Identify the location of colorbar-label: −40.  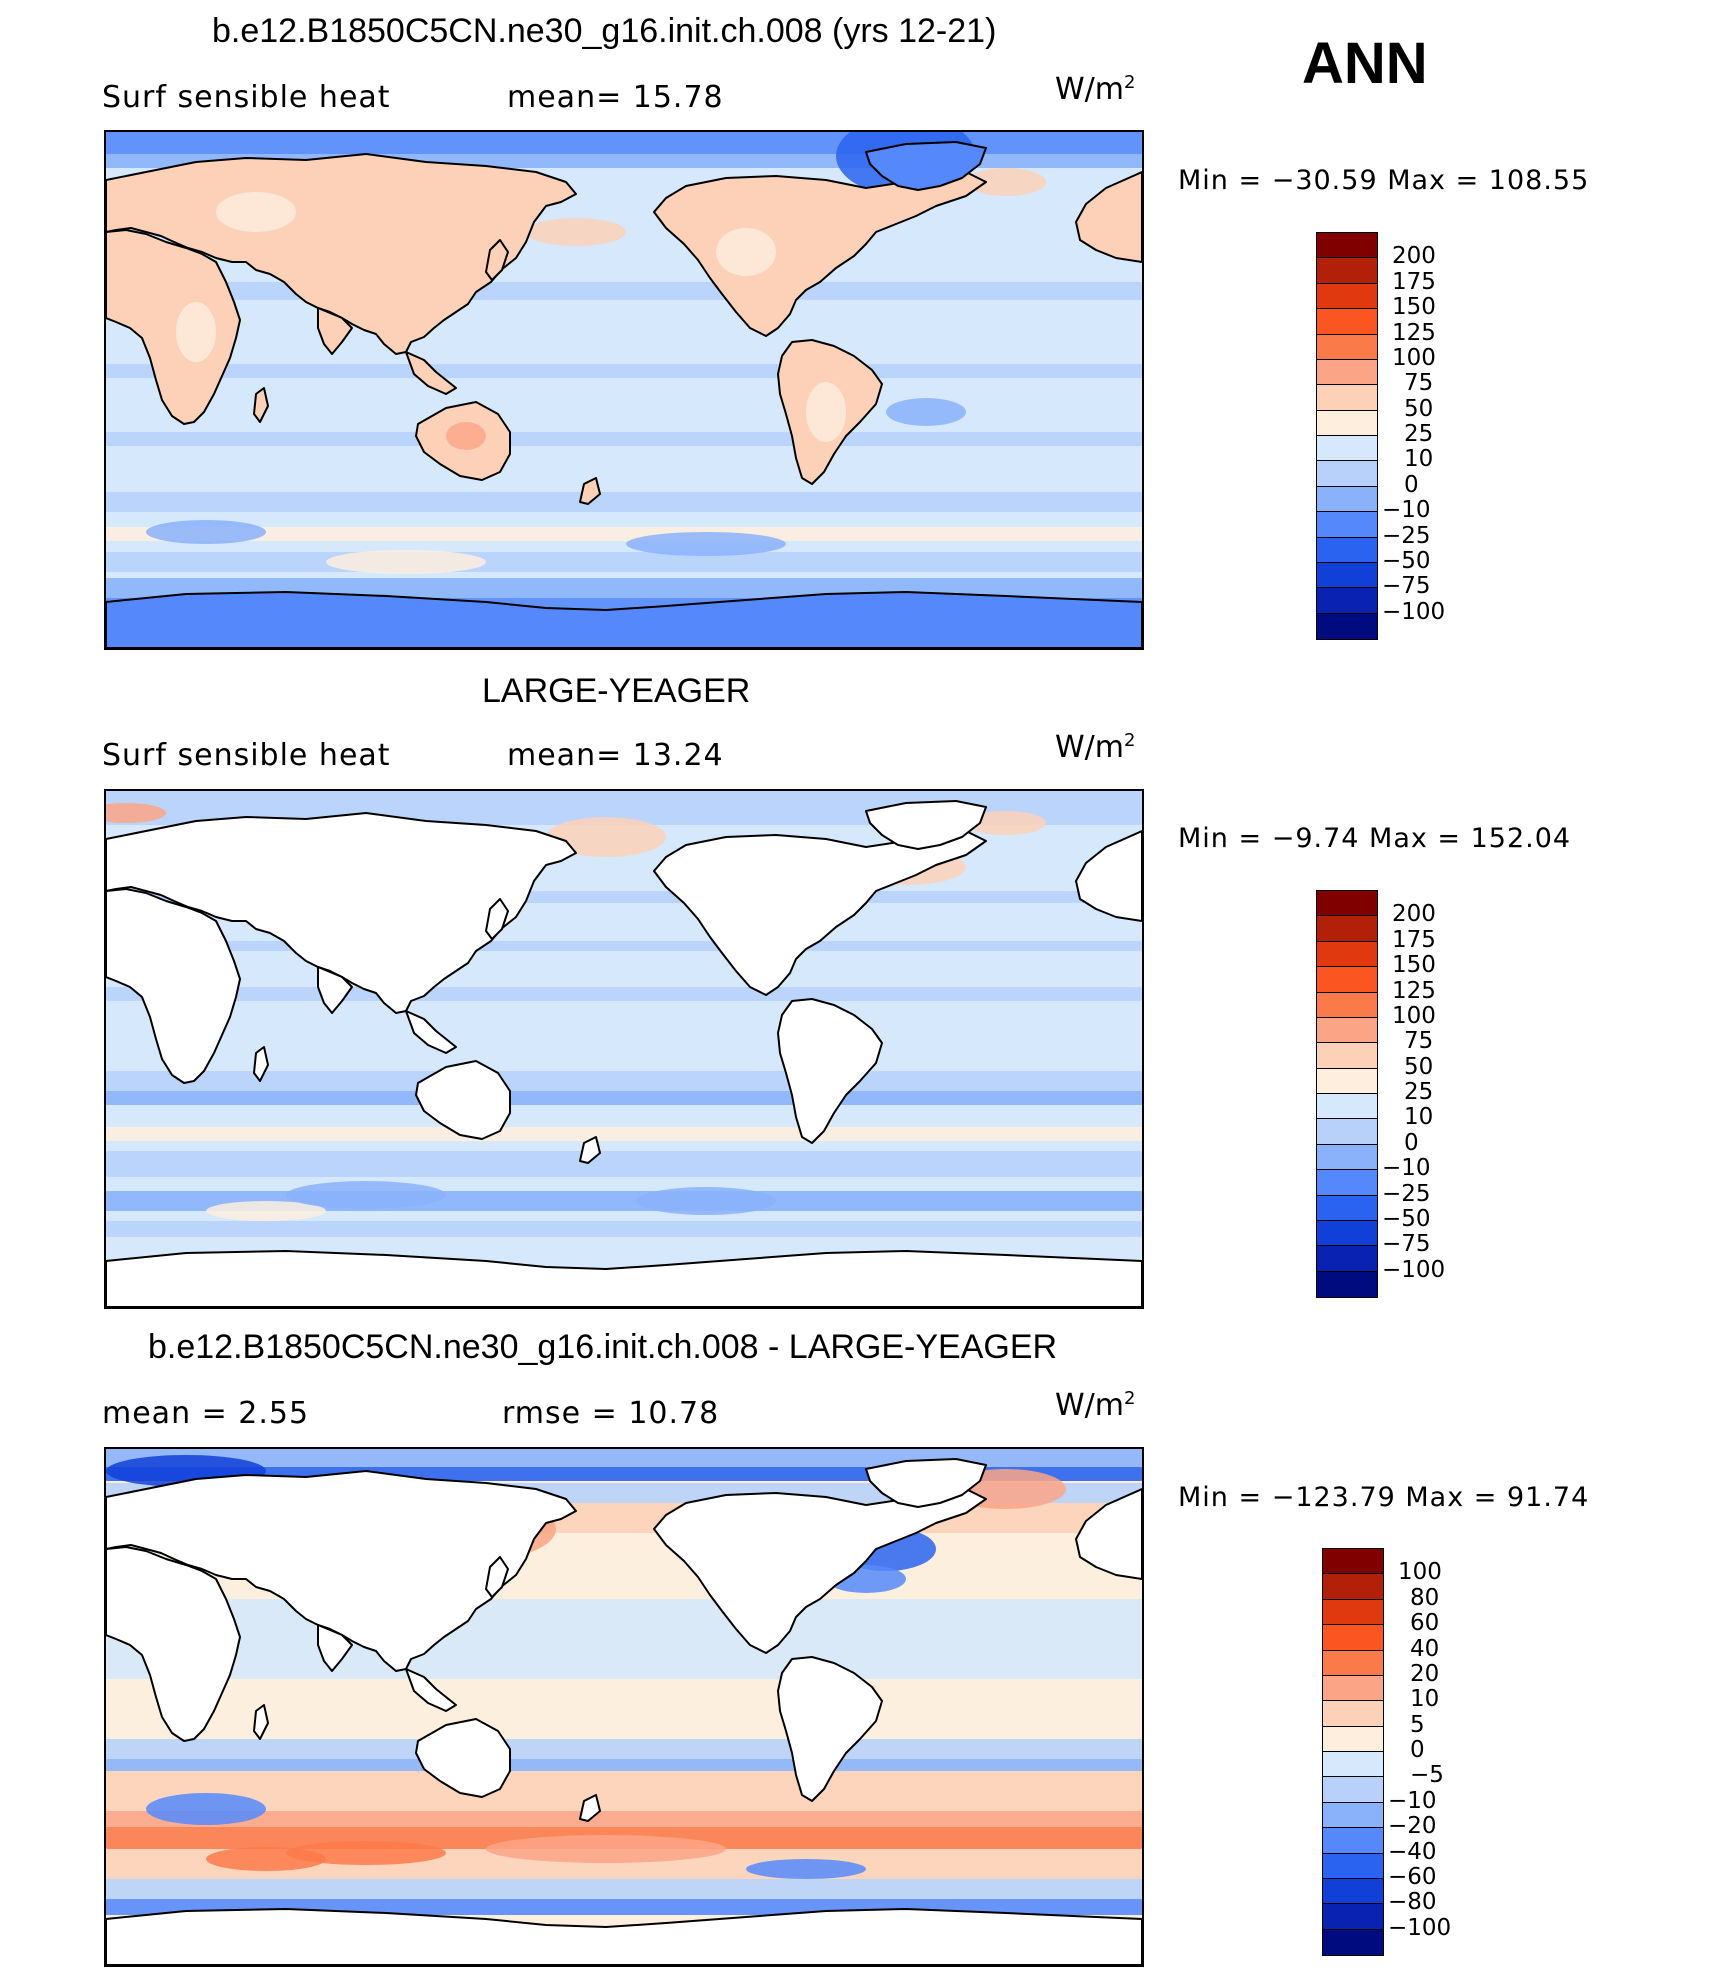
(1412, 1851).